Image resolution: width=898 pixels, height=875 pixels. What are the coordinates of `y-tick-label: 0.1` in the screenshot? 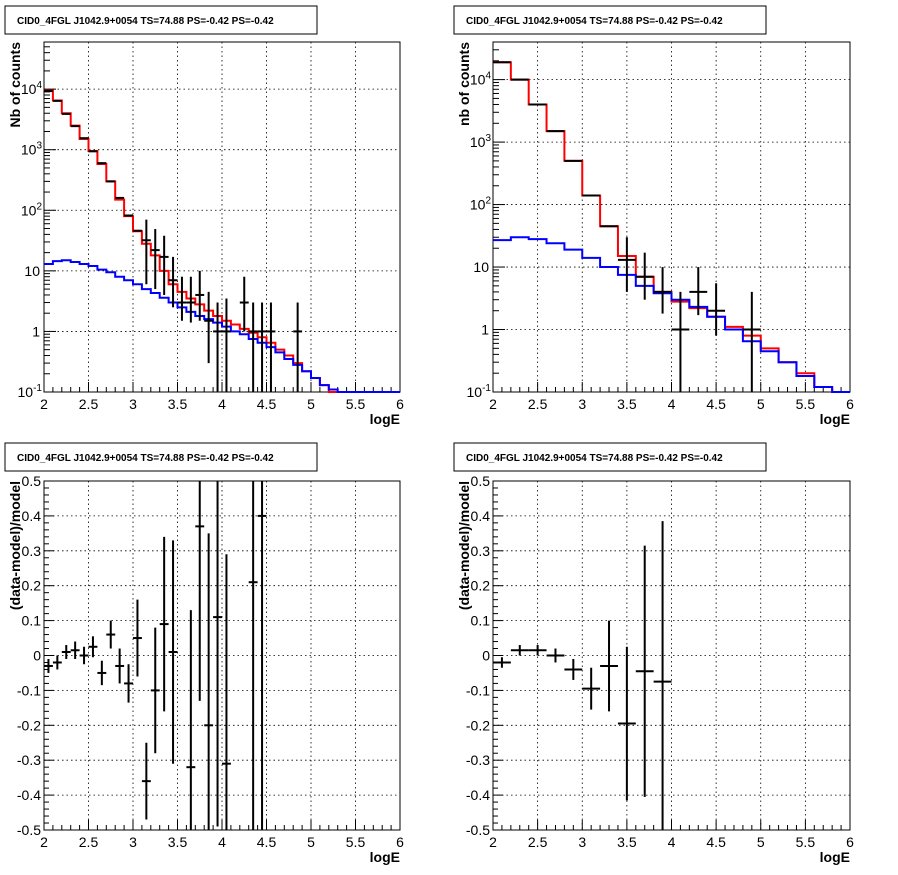 It's located at (32, 621).